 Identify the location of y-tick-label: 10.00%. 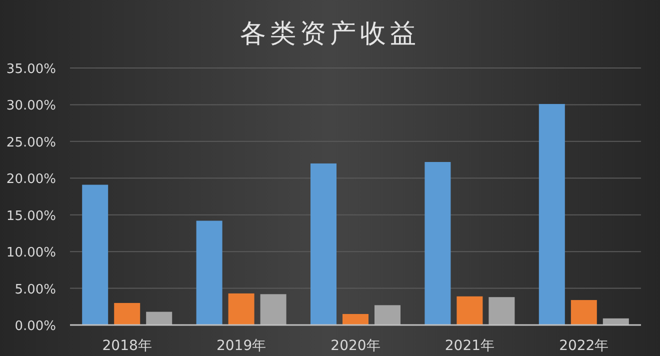
(31, 253).